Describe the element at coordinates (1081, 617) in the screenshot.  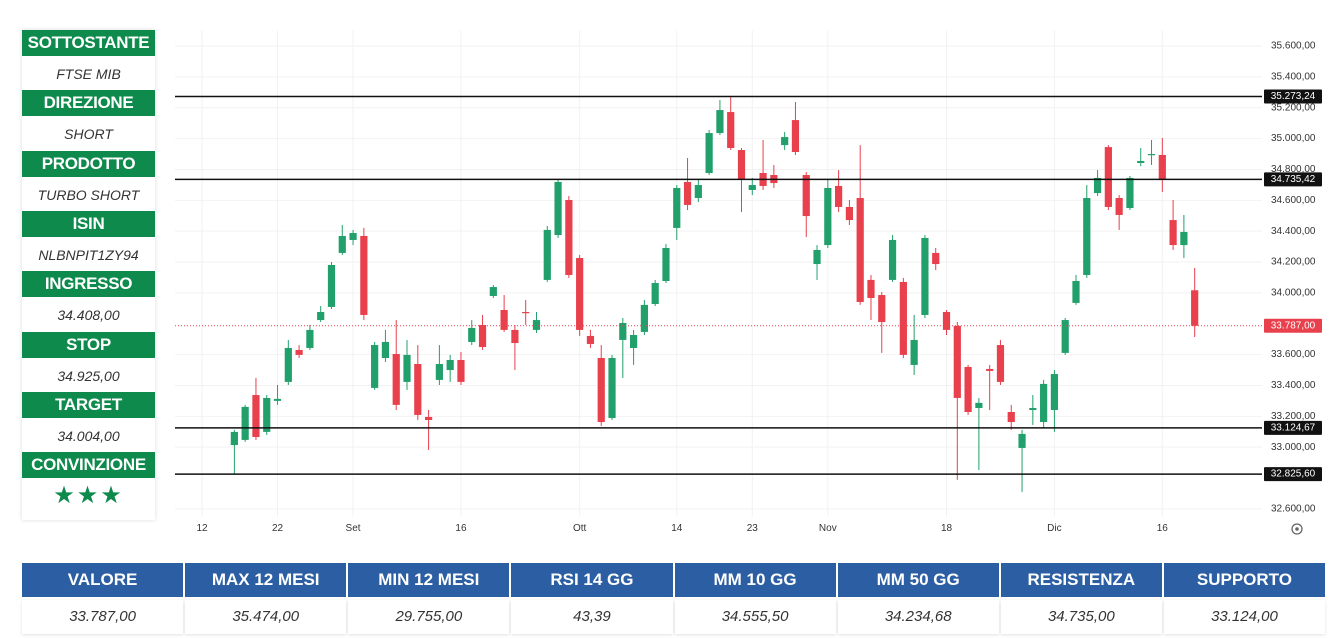
I see `table-cell: 34.735,00` at that location.